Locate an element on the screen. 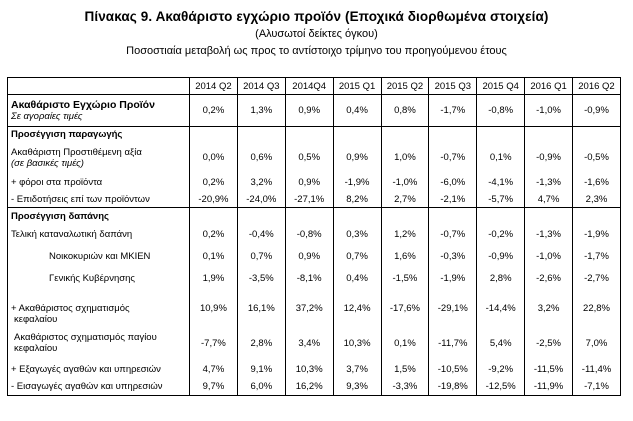 This screenshot has height=421, width=633. cell-value: -29,1% is located at coordinates (453, 308).